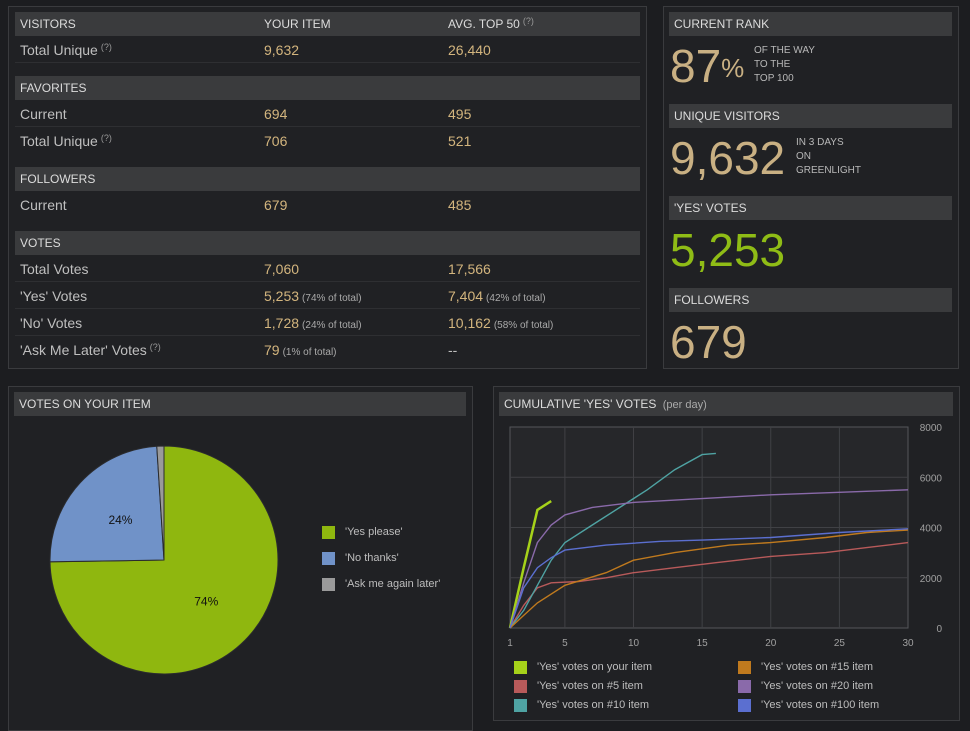  I want to click on followers-value: 679, so click(708, 342).